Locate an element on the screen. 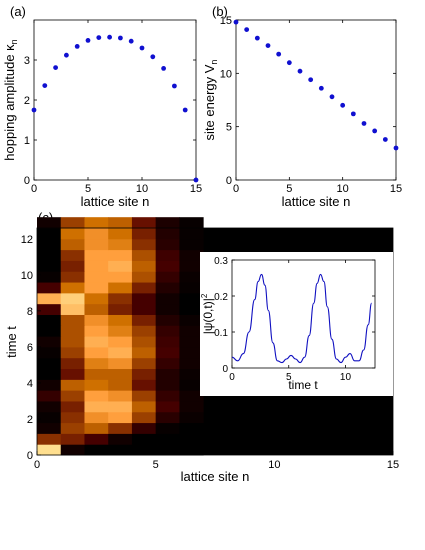 The image size is (425, 550). panel-c-ytick-label: 4 is located at coordinates (30, 384).